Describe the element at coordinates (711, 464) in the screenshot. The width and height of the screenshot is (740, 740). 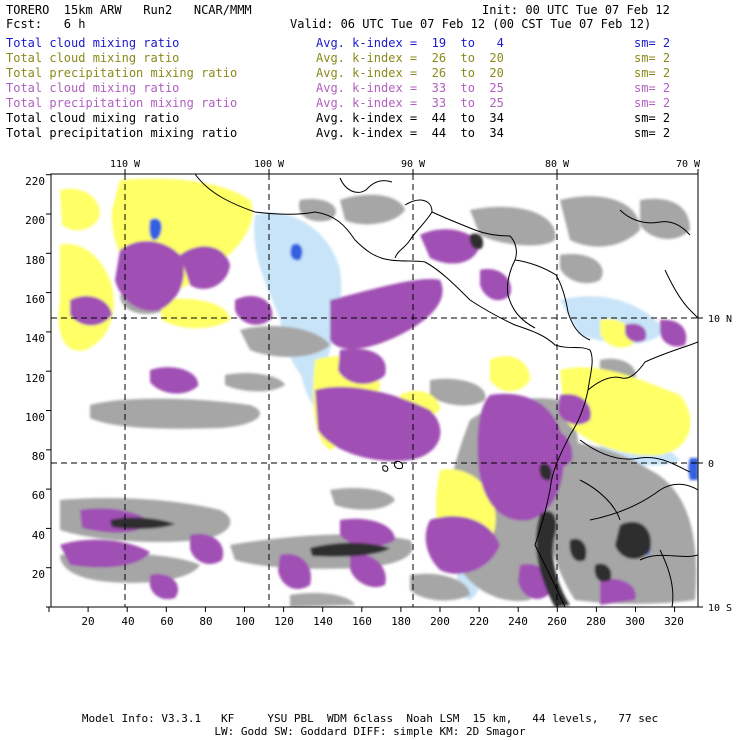
I see `lat-label: 0` at that location.